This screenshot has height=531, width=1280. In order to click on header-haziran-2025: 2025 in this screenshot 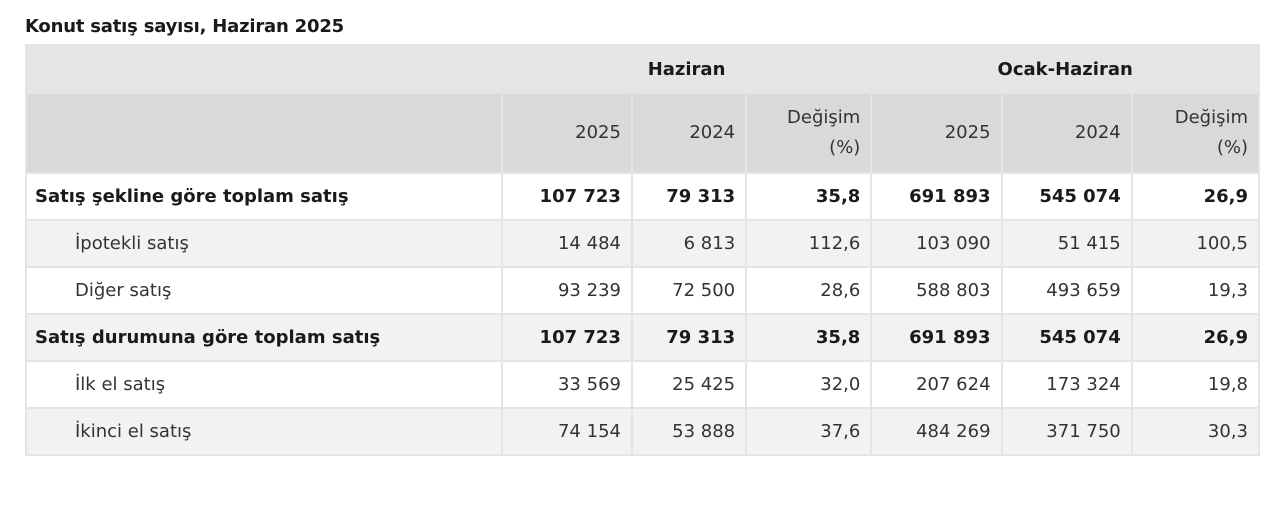, I will do `click(566, 133)`.